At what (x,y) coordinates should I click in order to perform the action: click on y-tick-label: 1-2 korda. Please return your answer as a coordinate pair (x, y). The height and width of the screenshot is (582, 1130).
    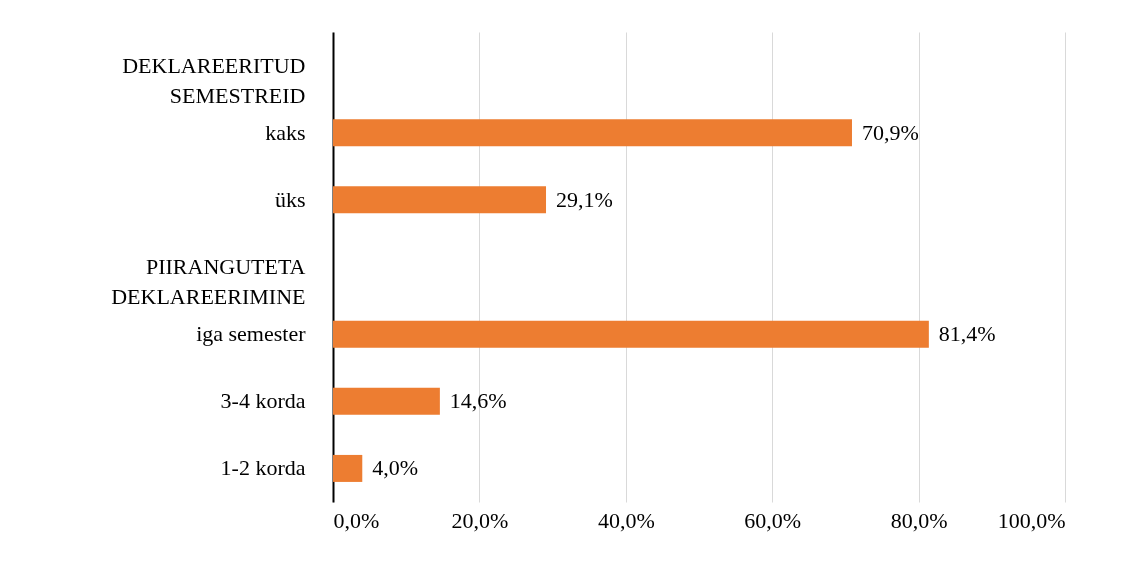
    Looking at the image, I should click on (263, 468).